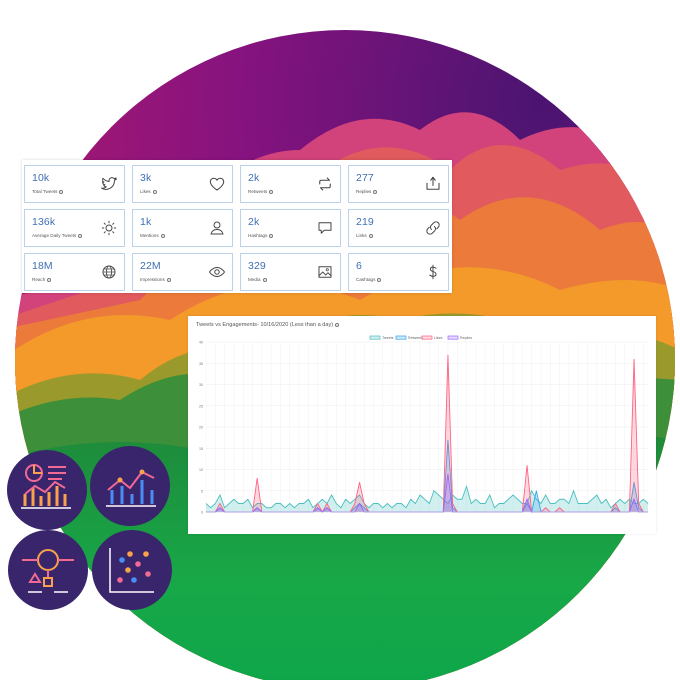 This screenshot has height=680, width=680. I want to click on stat-card-retweets: 2k Retweets, so click(290, 184).